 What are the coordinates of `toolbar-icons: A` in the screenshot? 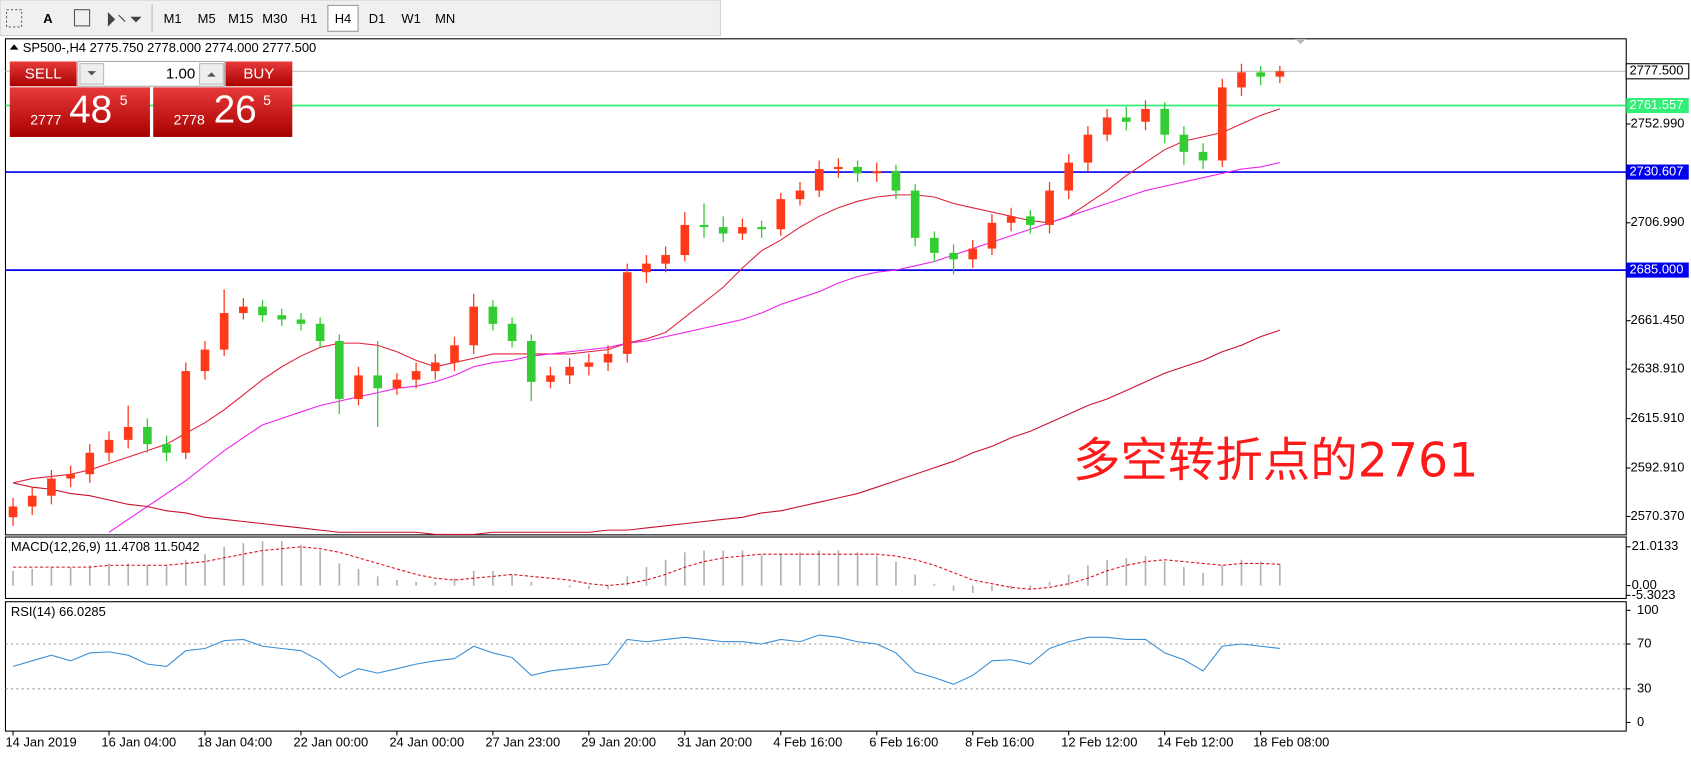 It's located at (74, 18).